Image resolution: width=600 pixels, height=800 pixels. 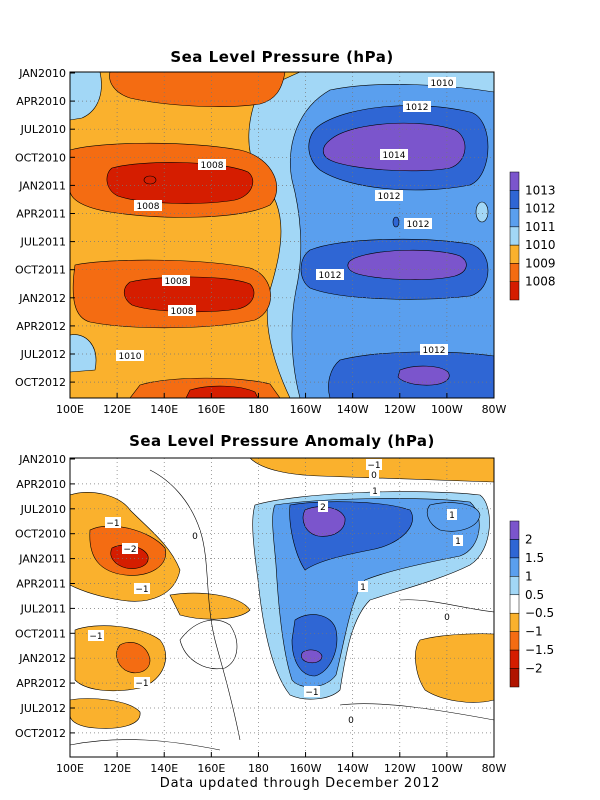 I want to click on x-tick-label: 180, so click(x=258, y=768).